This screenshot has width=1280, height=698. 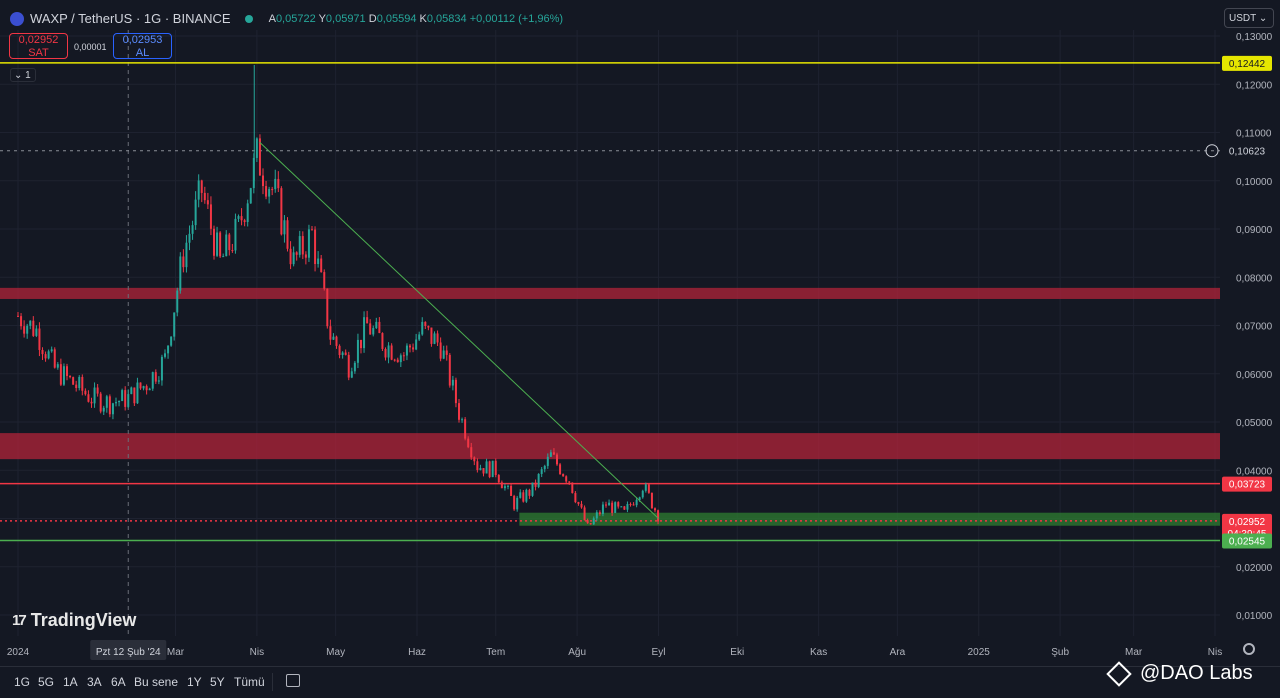 What do you see at coordinates (130, 18) in the screenshot?
I see `symbol-title: WAXP / TetherUS · 1G · BINANCE` at bounding box center [130, 18].